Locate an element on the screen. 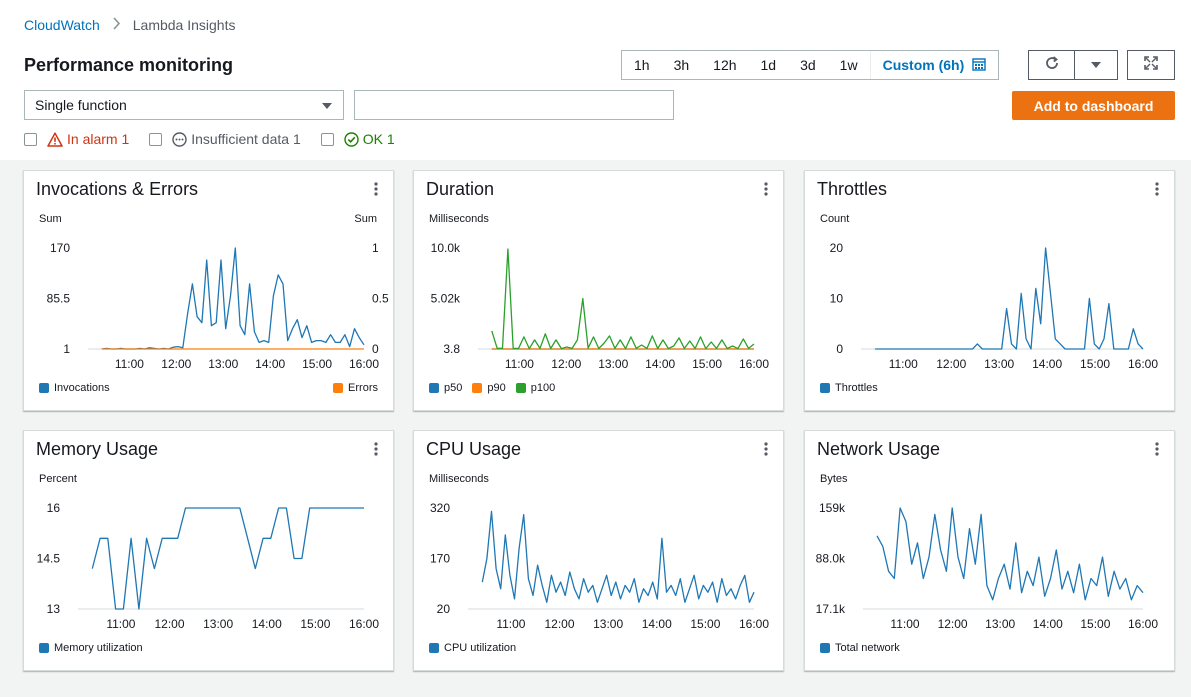  y-tick-label: 85.5 is located at coordinates (59, 299).